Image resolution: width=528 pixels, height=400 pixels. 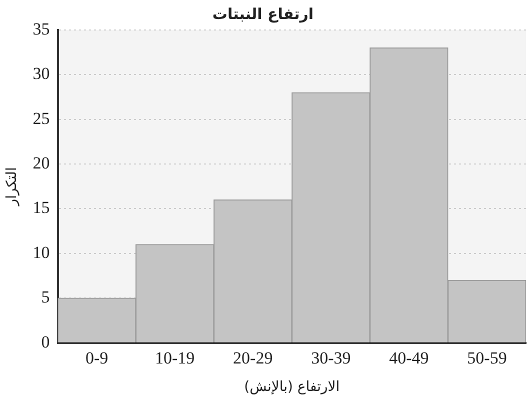 What do you see at coordinates (41, 252) in the screenshot?
I see `y-tick-label: 10` at bounding box center [41, 252].